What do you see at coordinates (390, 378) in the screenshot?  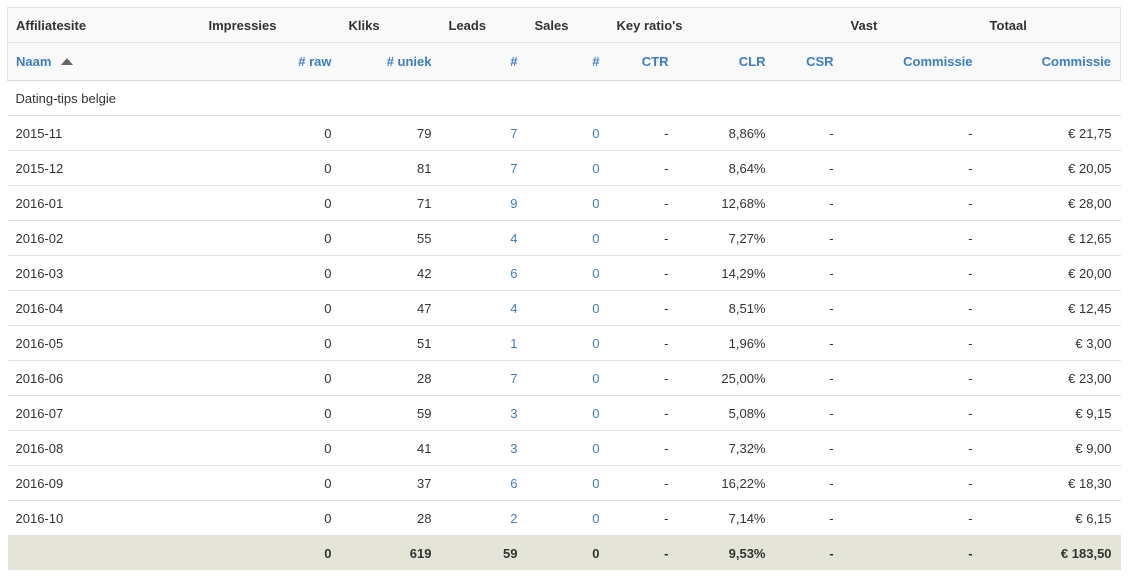 I see `cell: 28` at bounding box center [390, 378].